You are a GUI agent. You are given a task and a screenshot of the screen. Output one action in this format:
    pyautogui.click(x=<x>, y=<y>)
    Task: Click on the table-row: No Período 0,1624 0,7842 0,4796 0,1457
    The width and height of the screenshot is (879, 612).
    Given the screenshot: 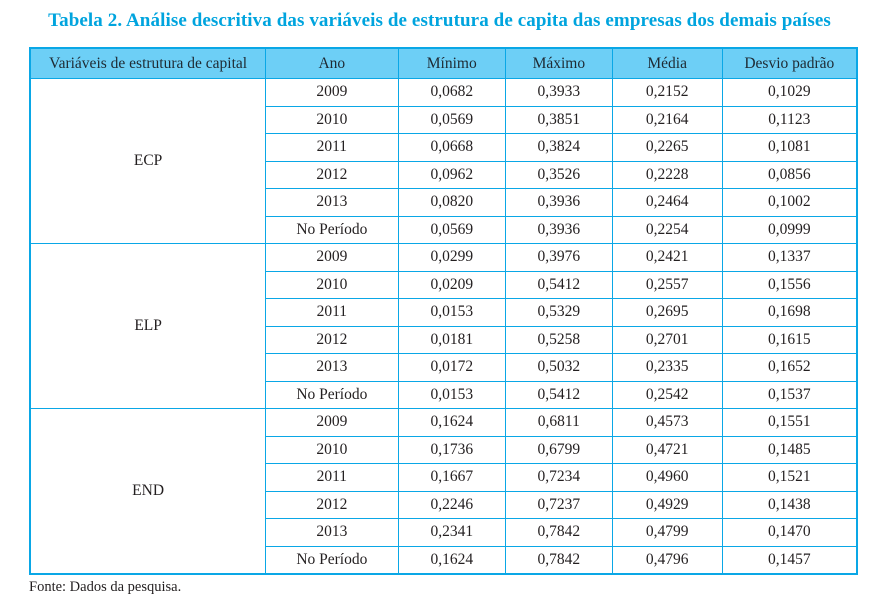 What is the action you would take?
    pyautogui.click(x=444, y=560)
    